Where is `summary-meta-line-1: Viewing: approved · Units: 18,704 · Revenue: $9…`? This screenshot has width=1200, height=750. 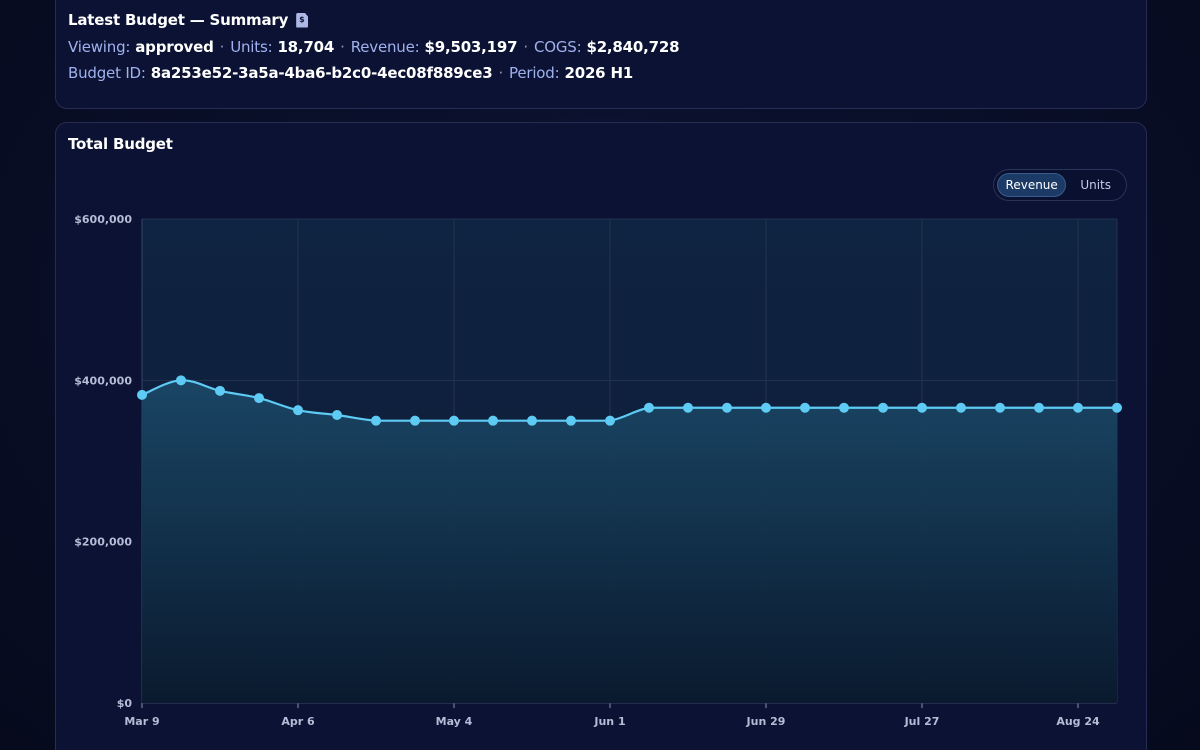
summary-meta-line-1: Viewing: approved · Units: 18,704 · Revenue: $9… is located at coordinates (374, 47).